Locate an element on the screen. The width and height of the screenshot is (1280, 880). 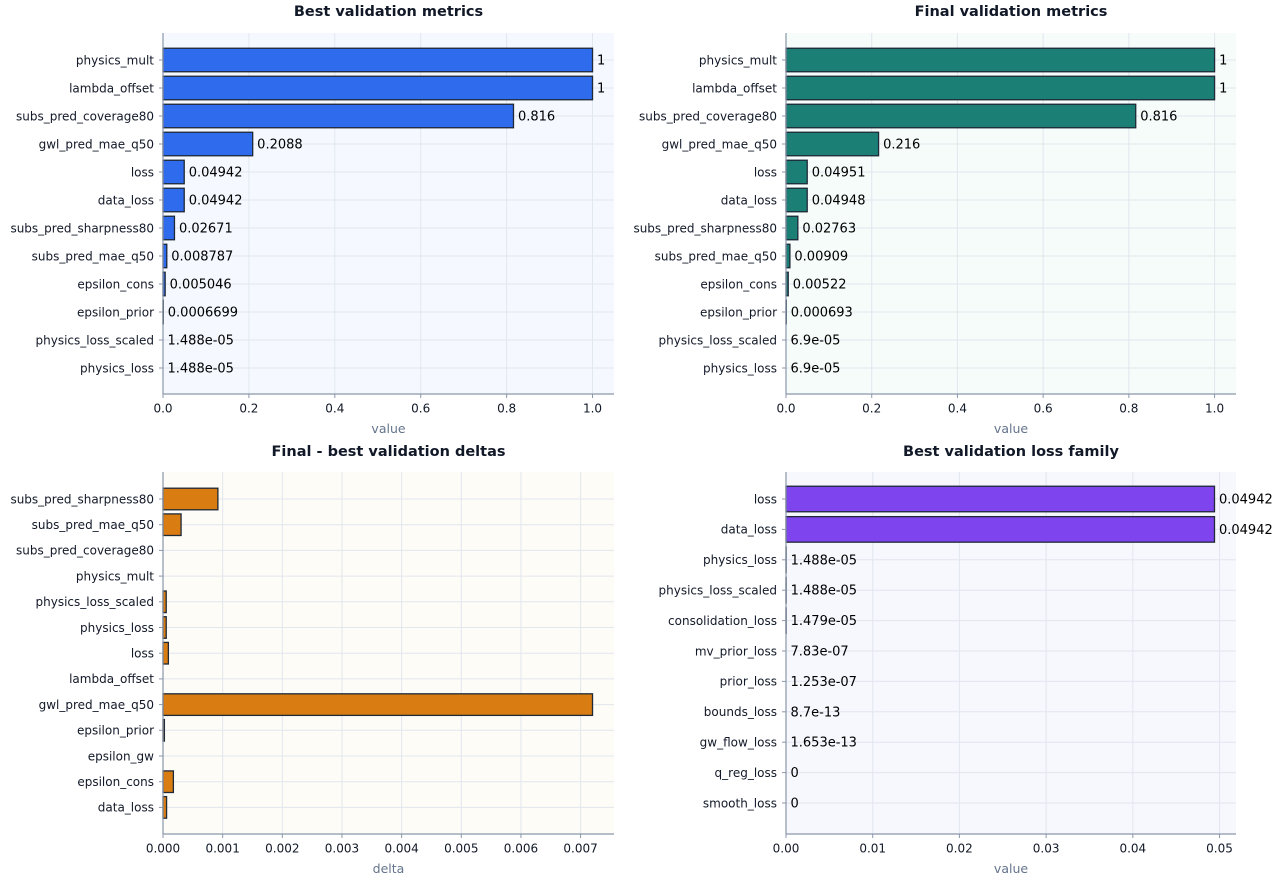
data-label: 6.9e-05 is located at coordinates (816, 341).